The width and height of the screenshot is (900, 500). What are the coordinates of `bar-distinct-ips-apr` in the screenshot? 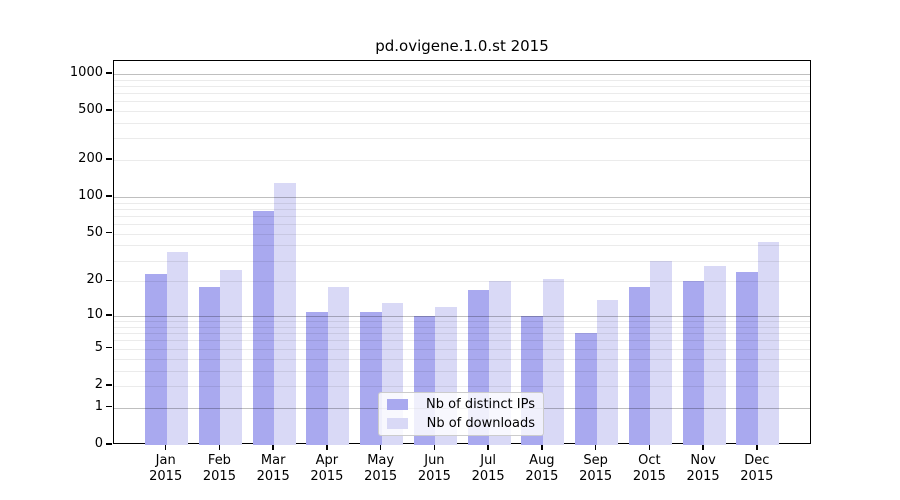 It's located at (317, 378).